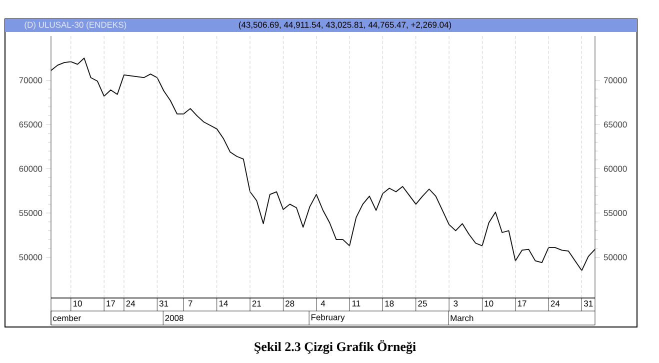  What do you see at coordinates (67, 318) in the screenshot?
I see `text: cember` at bounding box center [67, 318].